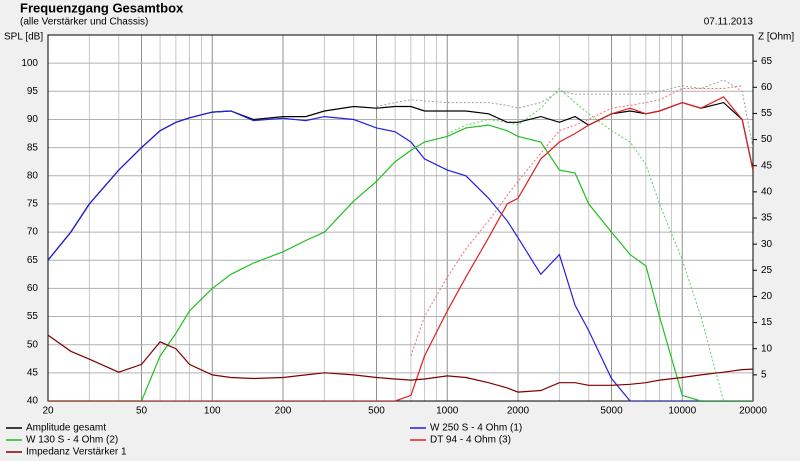 The image size is (800, 461). I want to click on y2-tick-label: 5, so click(764, 374).